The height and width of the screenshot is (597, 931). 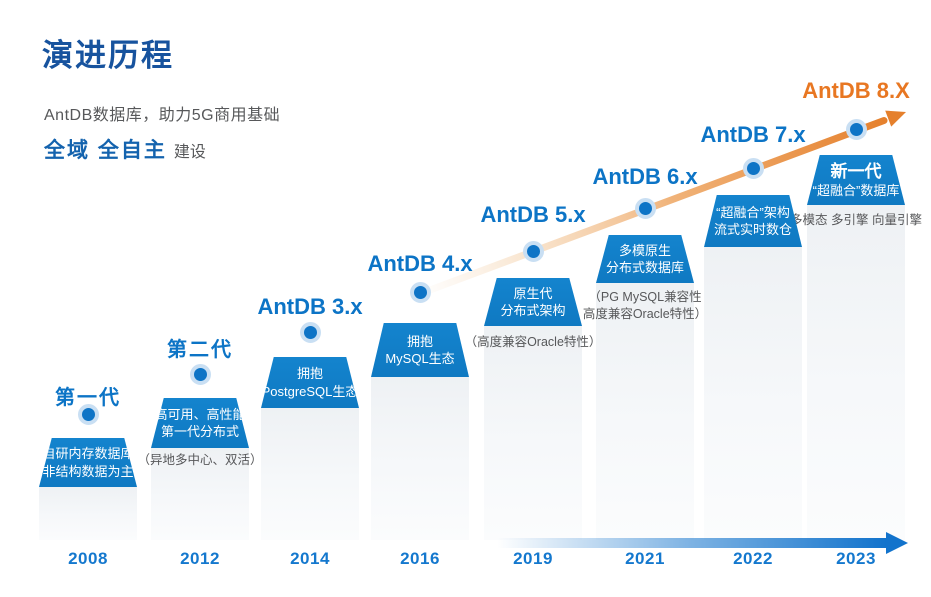 What do you see at coordinates (533, 293) in the screenshot?
I see `trapezoid-text: 原生代` at bounding box center [533, 293].